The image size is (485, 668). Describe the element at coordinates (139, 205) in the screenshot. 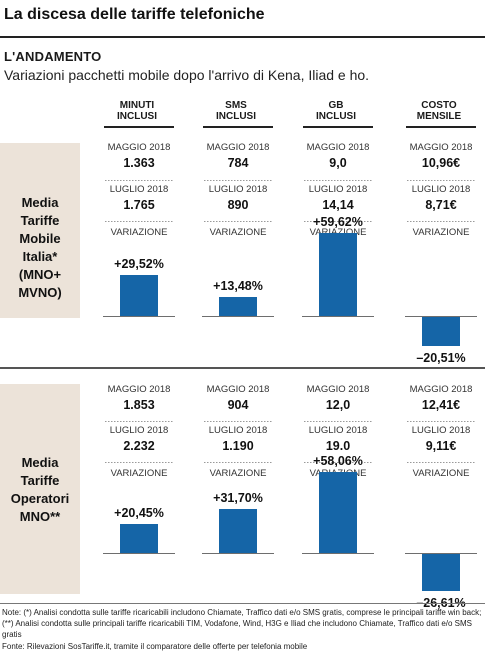

I see `value-july-minutes: 1.765` at that location.